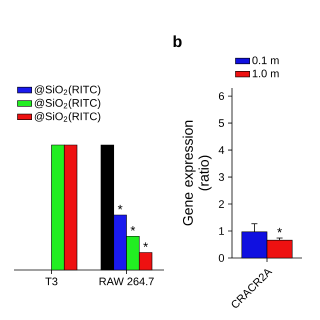 This screenshot has height=320, width=320. Describe the element at coordinates (221, 123) in the screenshot. I see `y-tick-label: 5` at that location.